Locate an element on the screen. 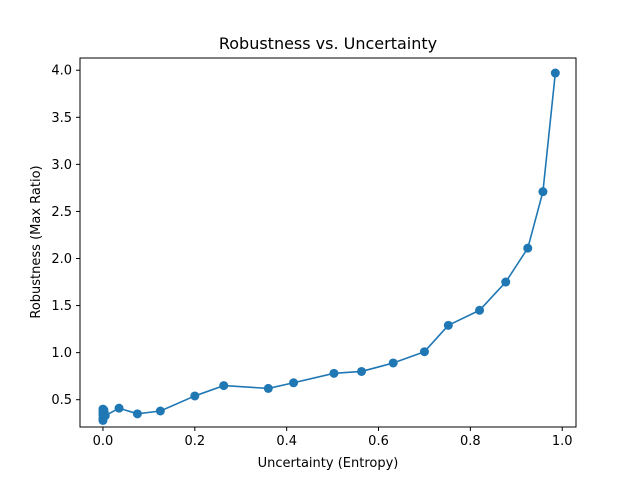 Image resolution: width=640 pixels, height=480 pixels. y-tick-label: 2.5 is located at coordinates (61, 212).